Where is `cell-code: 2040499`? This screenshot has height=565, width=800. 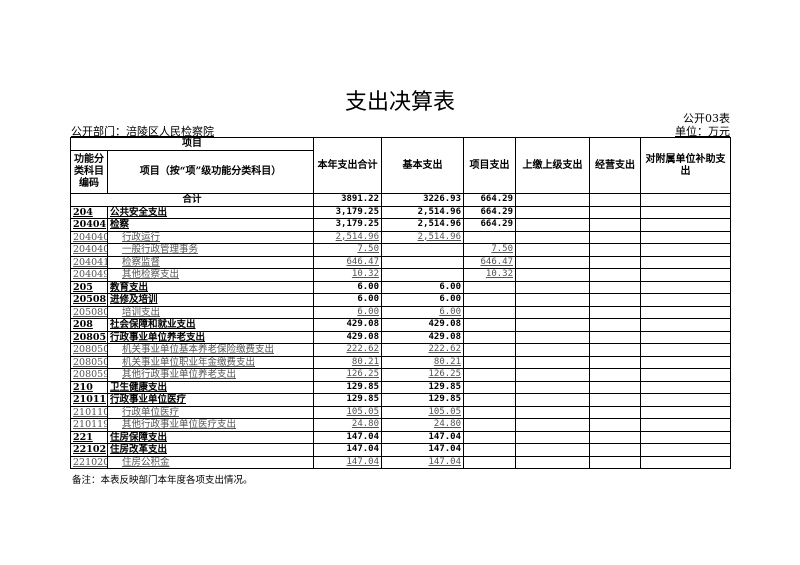 cell-code: 2040499 is located at coordinates (89, 275).